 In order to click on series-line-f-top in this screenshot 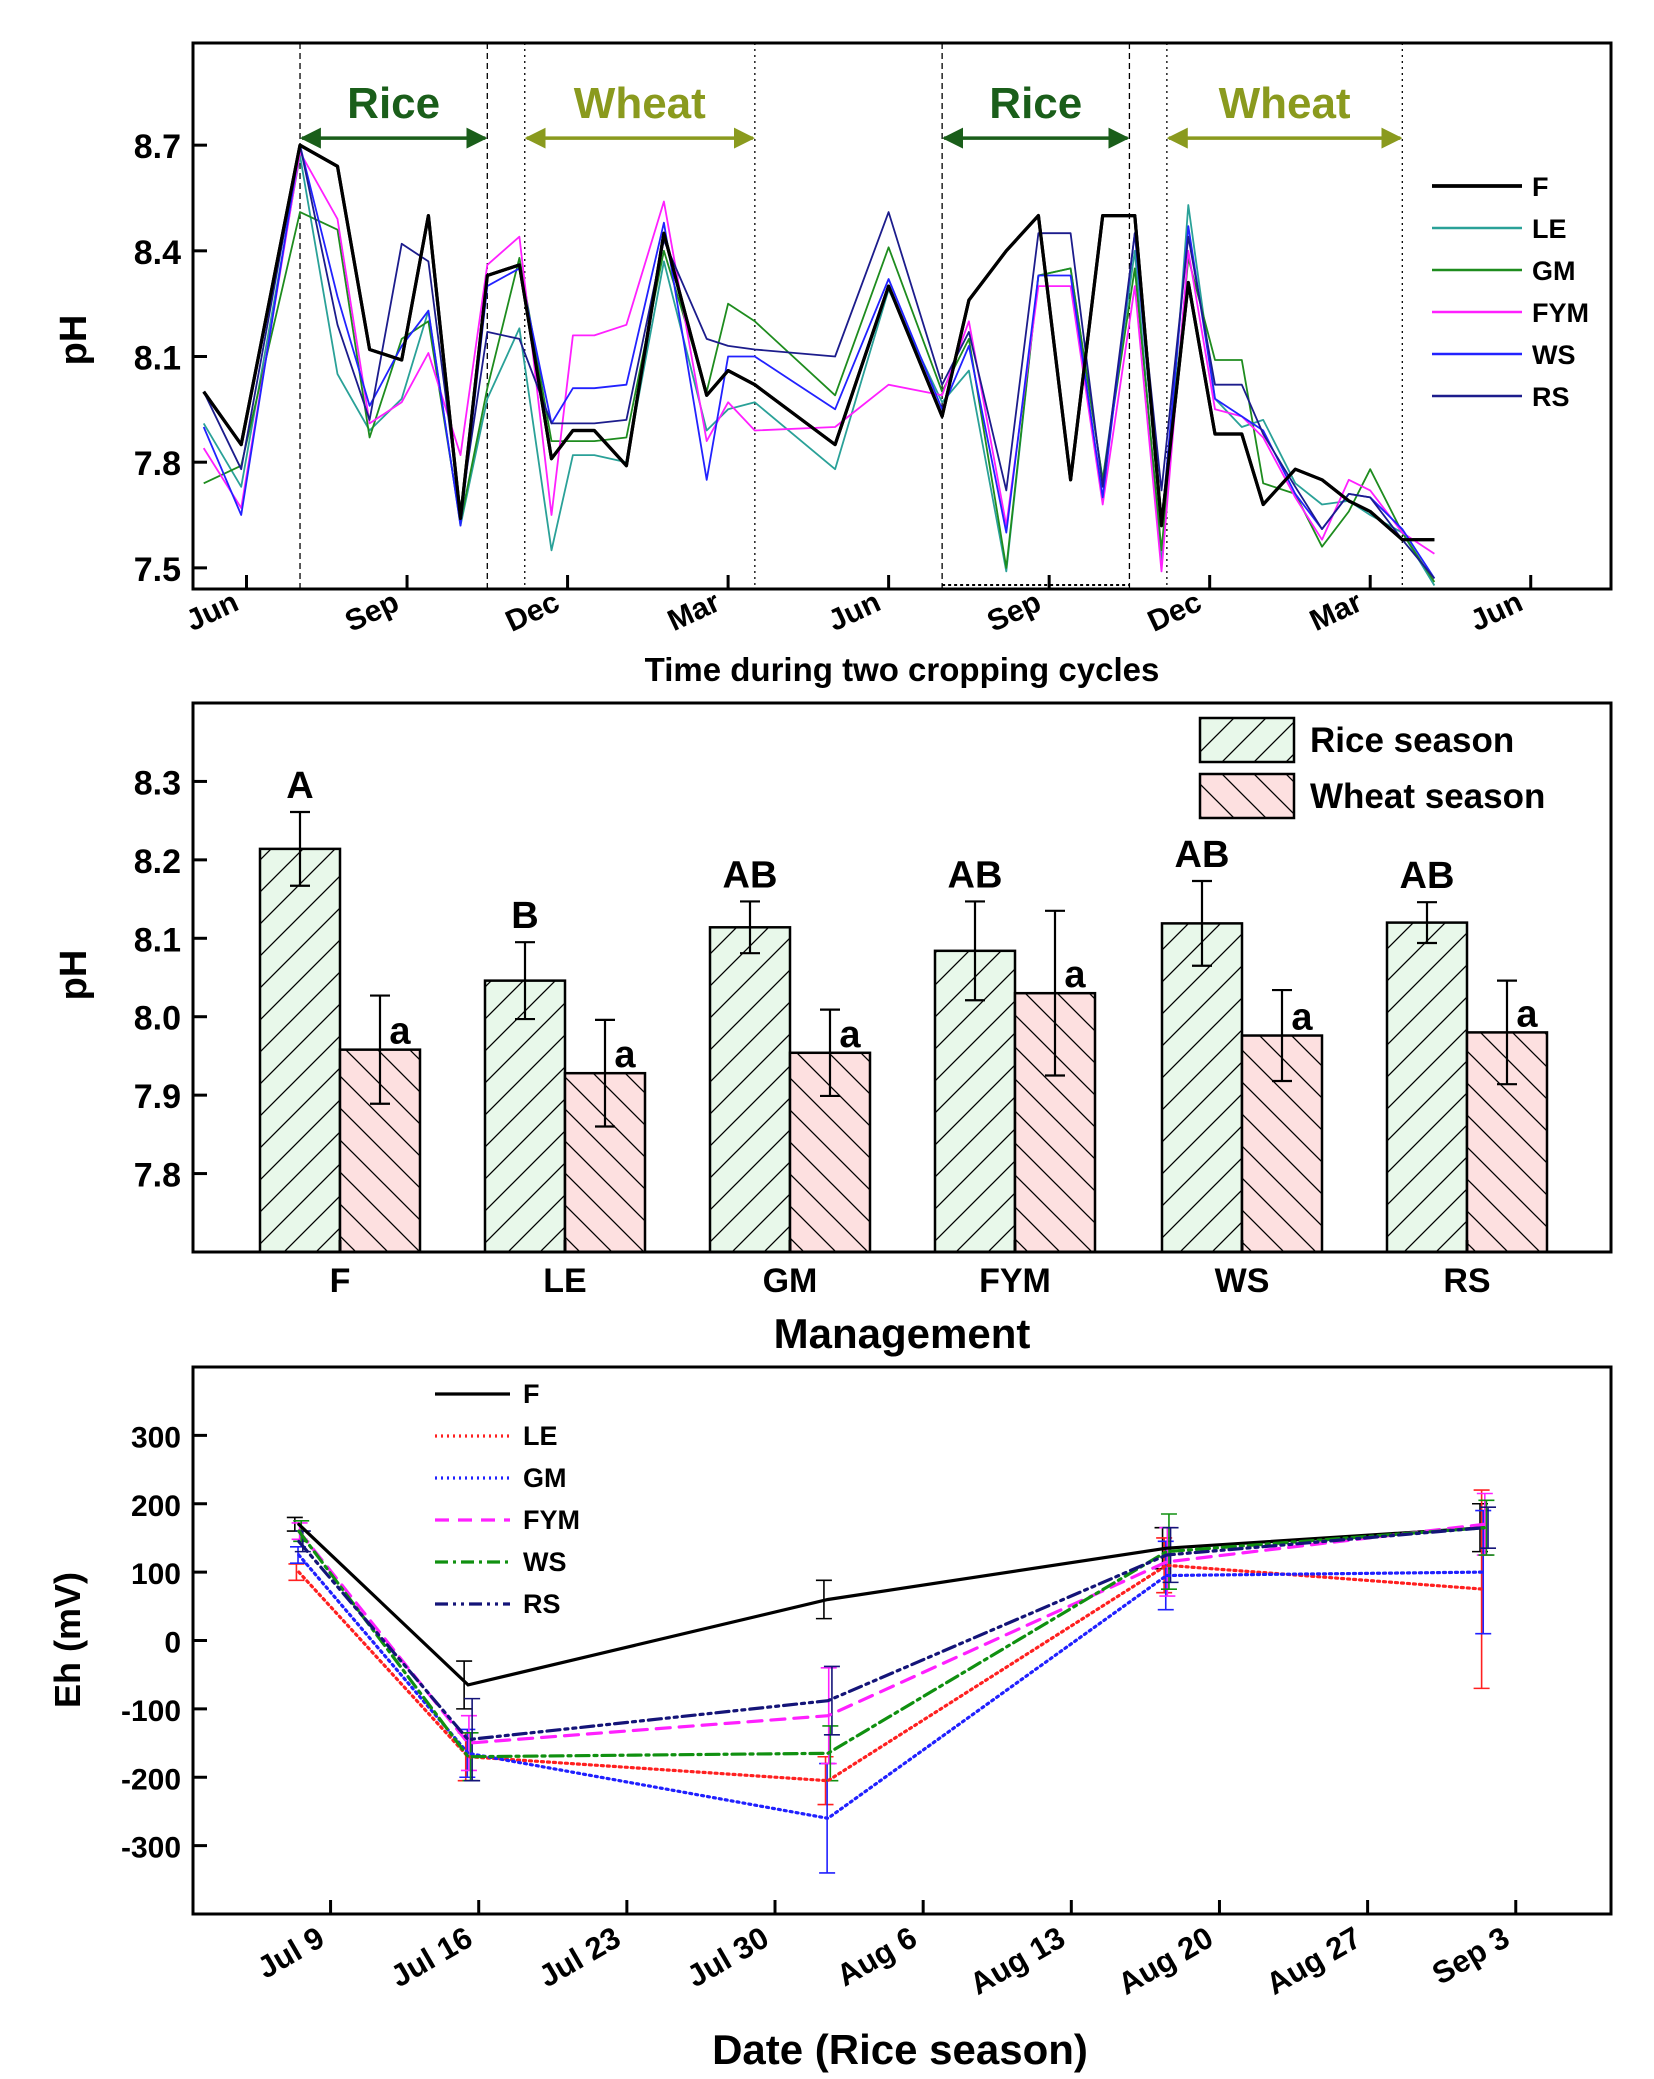, I will do `click(818, 342)`.